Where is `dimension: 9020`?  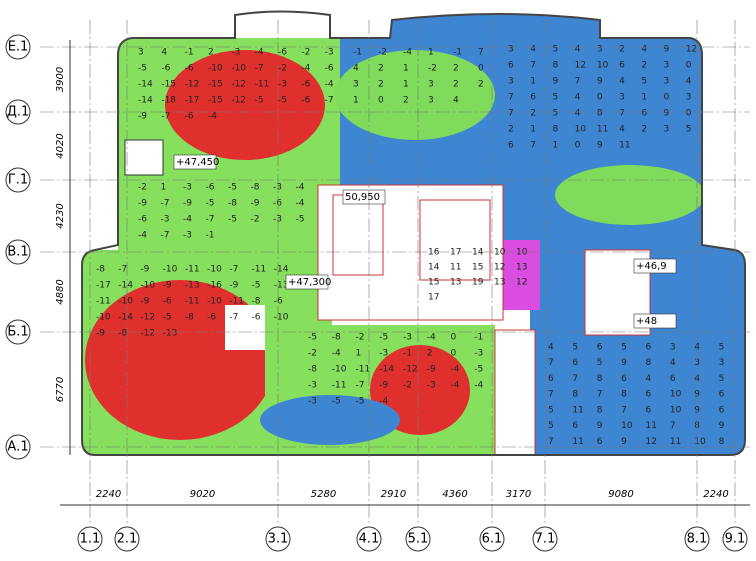
dimension: 9020 is located at coordinates (202, 494).